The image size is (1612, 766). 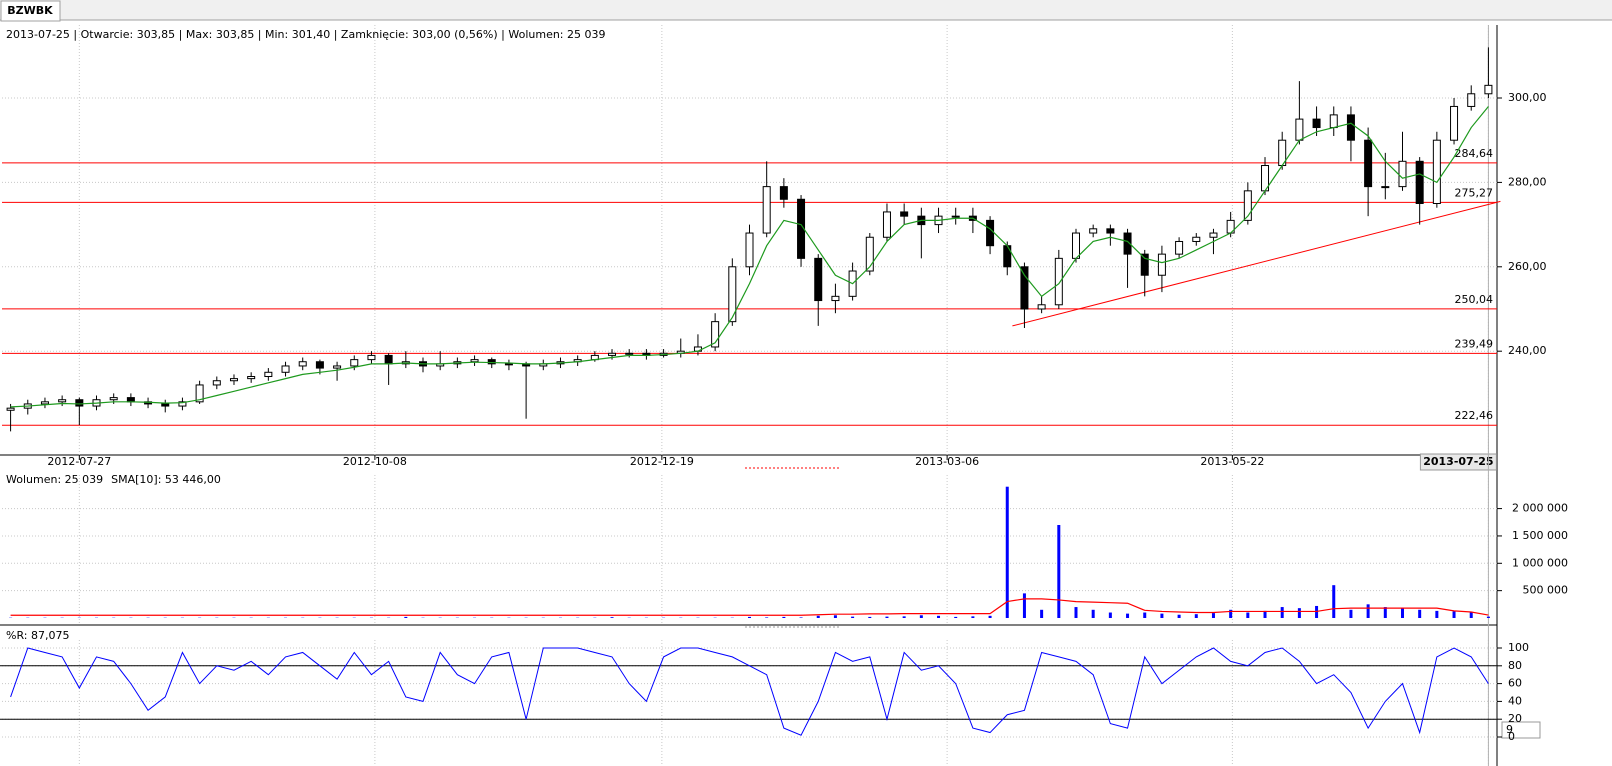 I want to click on x-tick-label: 2013-07-25, so click(x=1458, y=461).